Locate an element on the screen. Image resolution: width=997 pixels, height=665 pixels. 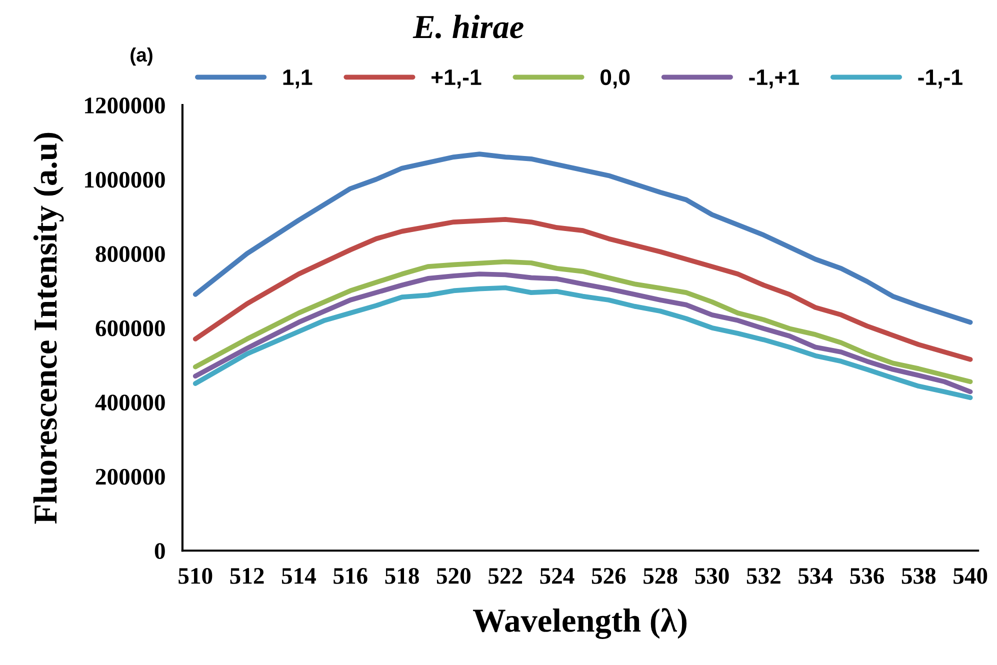
text: (a) is located at coordinates (141, 56).